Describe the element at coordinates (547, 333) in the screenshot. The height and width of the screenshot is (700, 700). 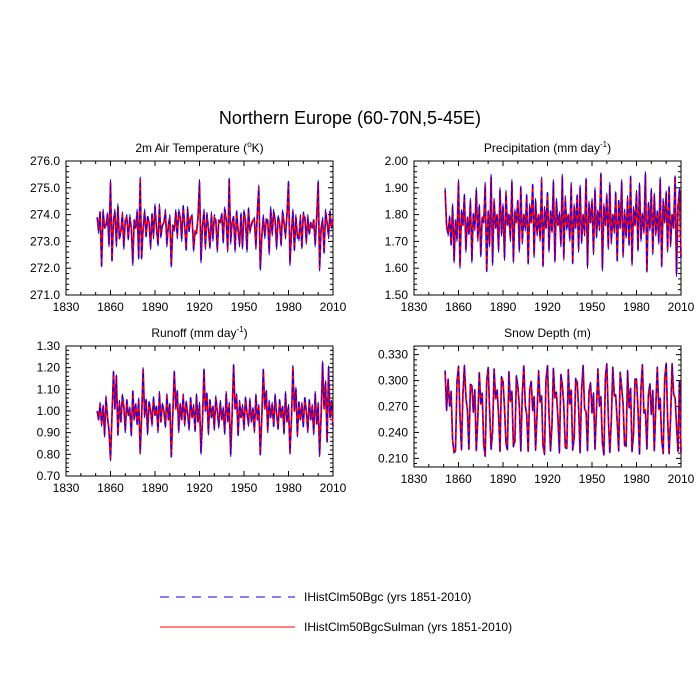
I see `panel-title: Snow Depth (m)` at that location.